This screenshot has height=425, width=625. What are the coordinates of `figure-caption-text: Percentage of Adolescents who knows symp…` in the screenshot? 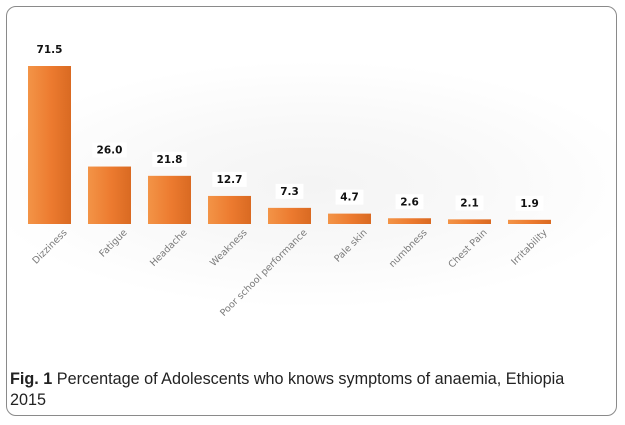 It's located at (287, 389).